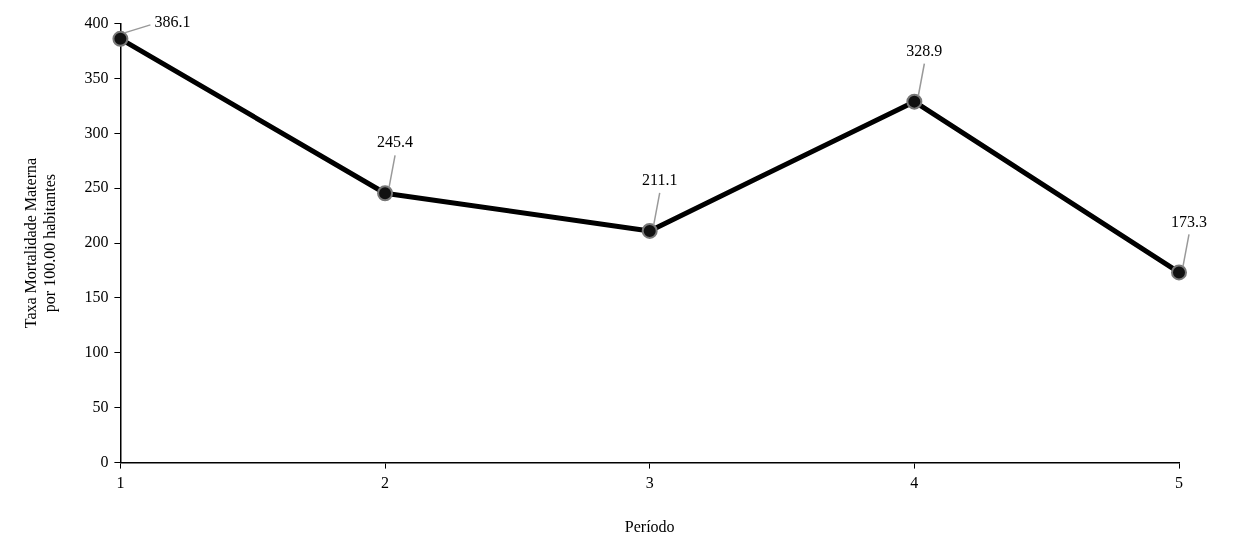 The width and height of the screenshot is (1247, 549). What do you see at coordinates (120, 483) in the screenshot?
I see `x-tick-label: 1` at bounding box center [120, 483].